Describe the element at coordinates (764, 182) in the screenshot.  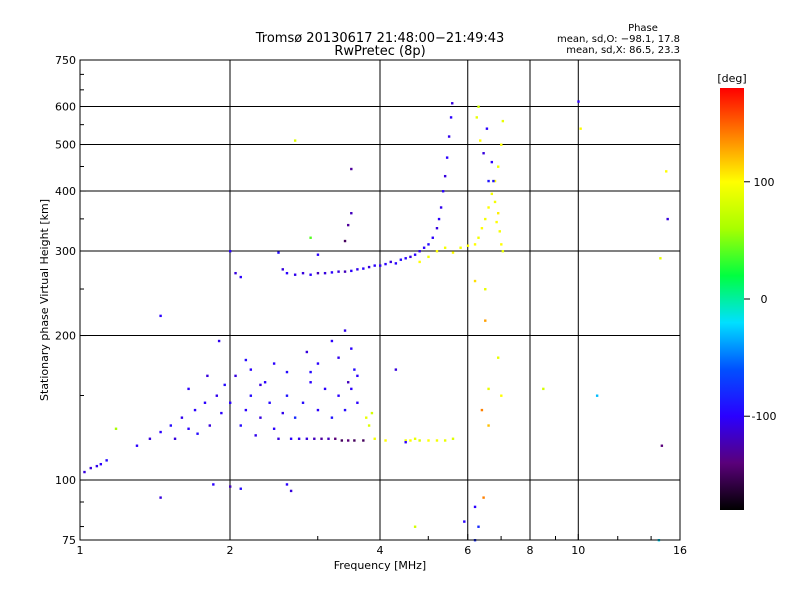
I see `colorbar-tick-label: 100` at that location.